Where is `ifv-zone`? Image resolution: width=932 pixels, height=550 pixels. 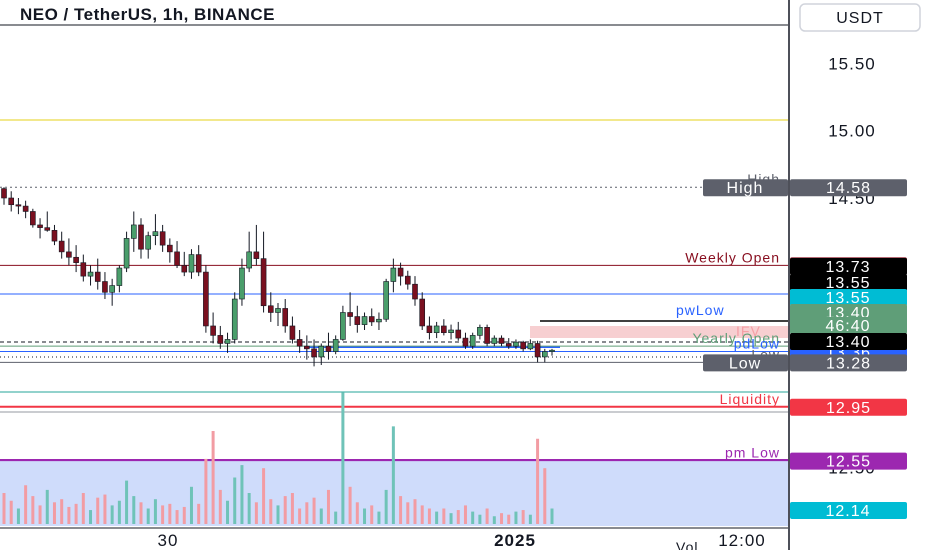
ifv-zone is located at coordinates (659, 332).